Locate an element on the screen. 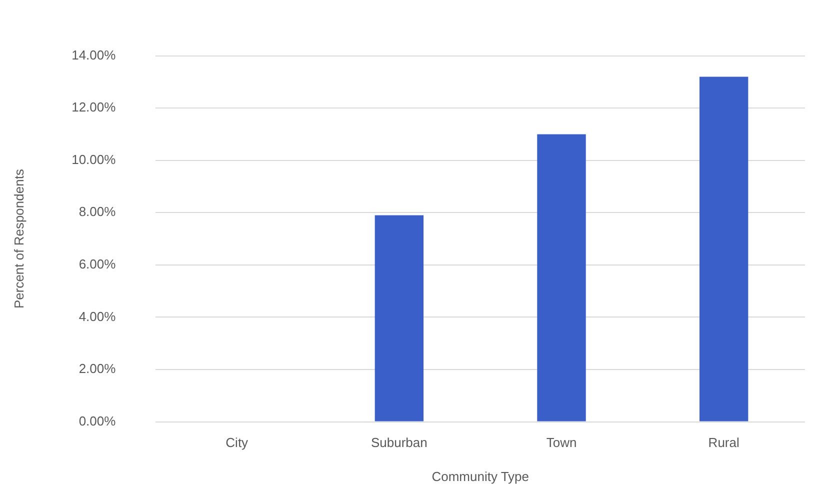 Image resolution: width=817 pixels, height=497 pixels. y-tick-label: 4.00% is located at coordinates (97, 316).